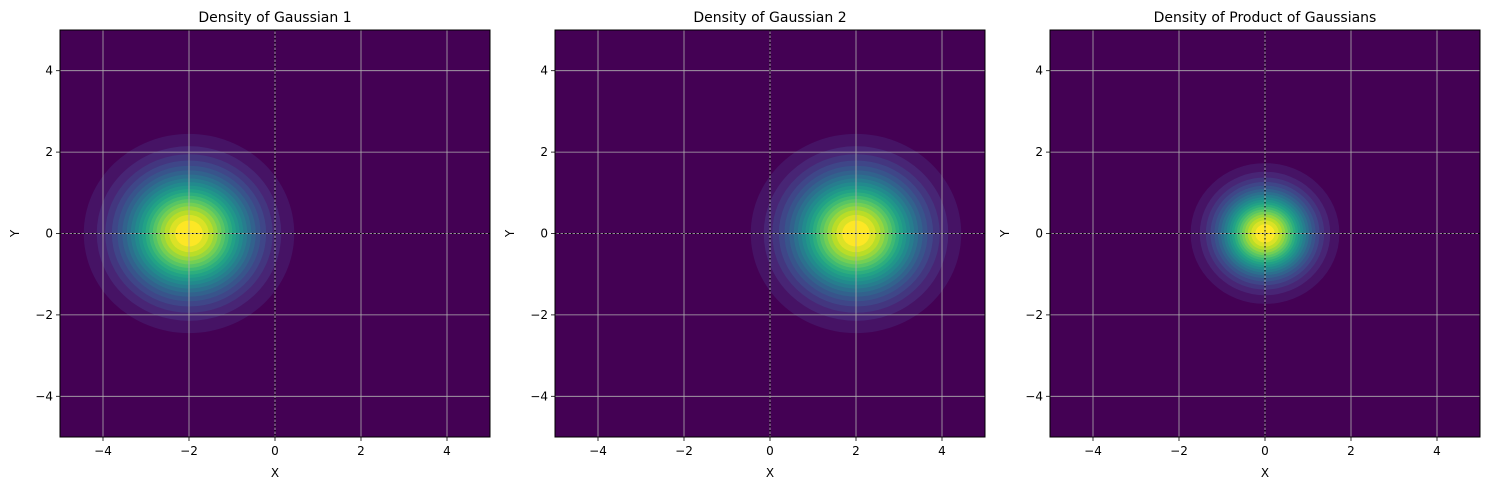  Describe the element at coordinates (1265, 18) in the screenshot. I see `chart-title: Density of Product of Gaussians` at that location.